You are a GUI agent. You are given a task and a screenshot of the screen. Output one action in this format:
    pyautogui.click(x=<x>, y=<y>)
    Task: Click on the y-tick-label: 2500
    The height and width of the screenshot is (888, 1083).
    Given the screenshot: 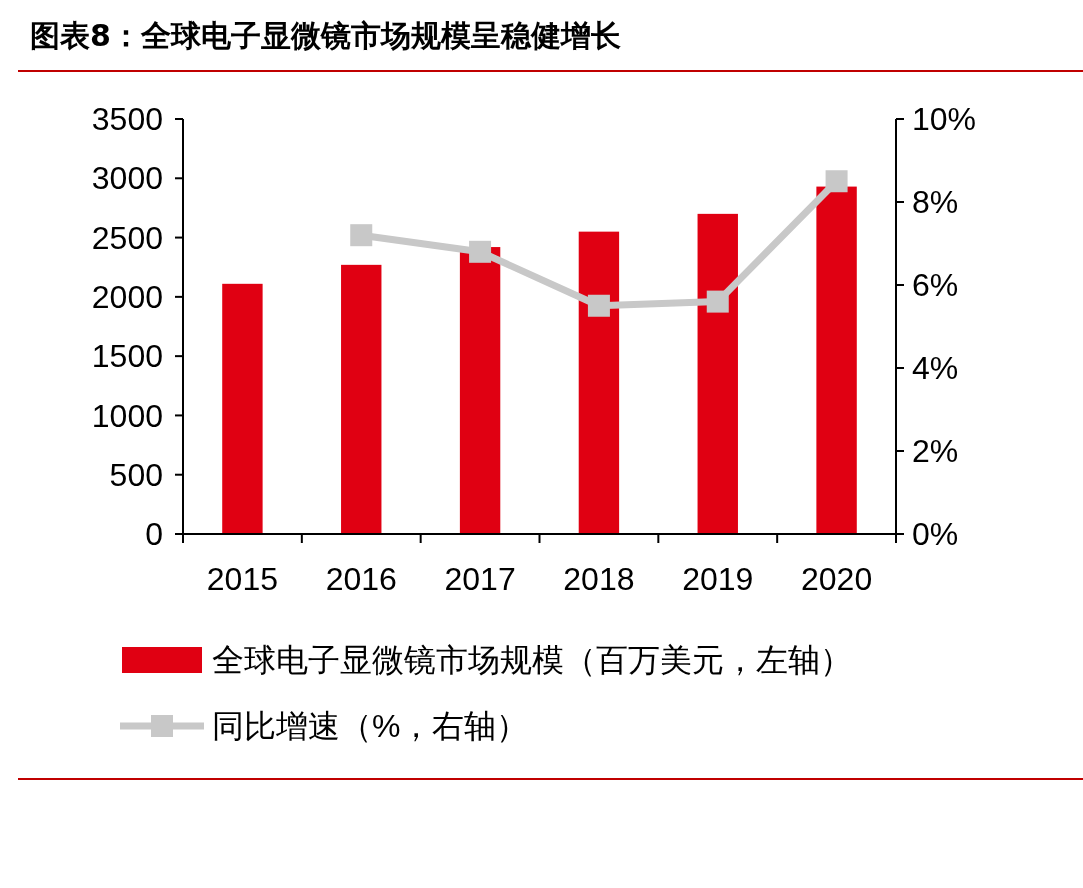 What is the action you would take?
    pyautogui.click(x=127, y=237)
    